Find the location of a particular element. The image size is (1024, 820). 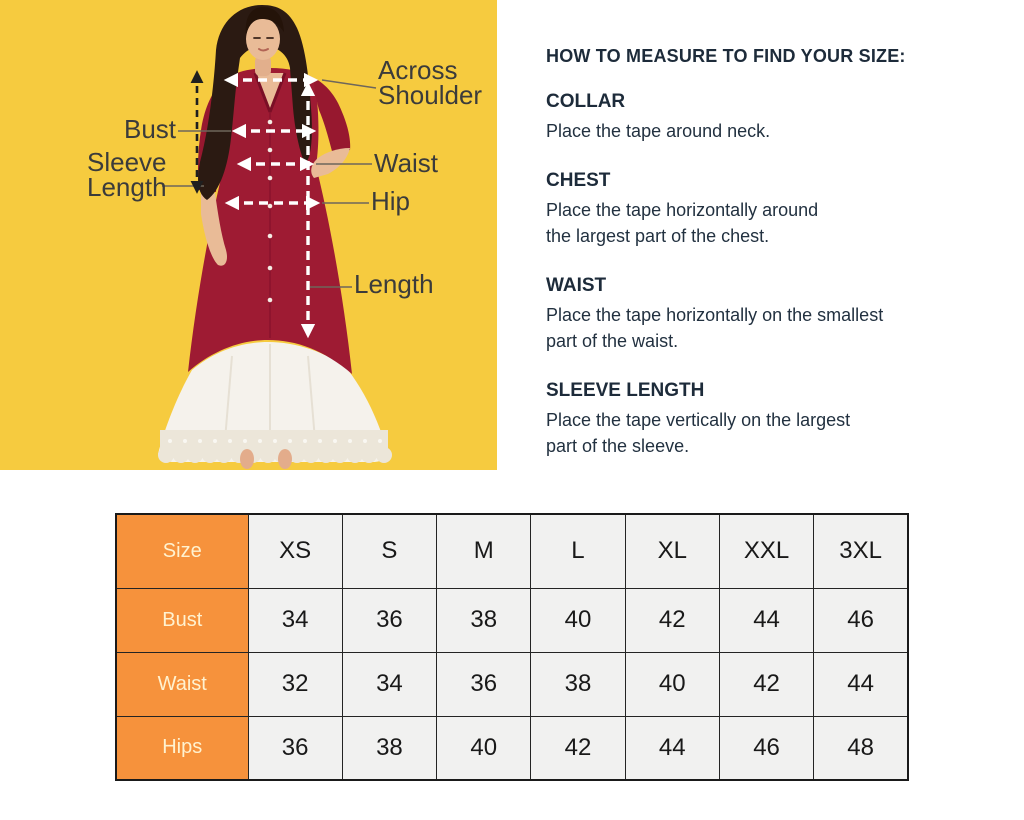

right-forearm is located at coordinates (330, 163).